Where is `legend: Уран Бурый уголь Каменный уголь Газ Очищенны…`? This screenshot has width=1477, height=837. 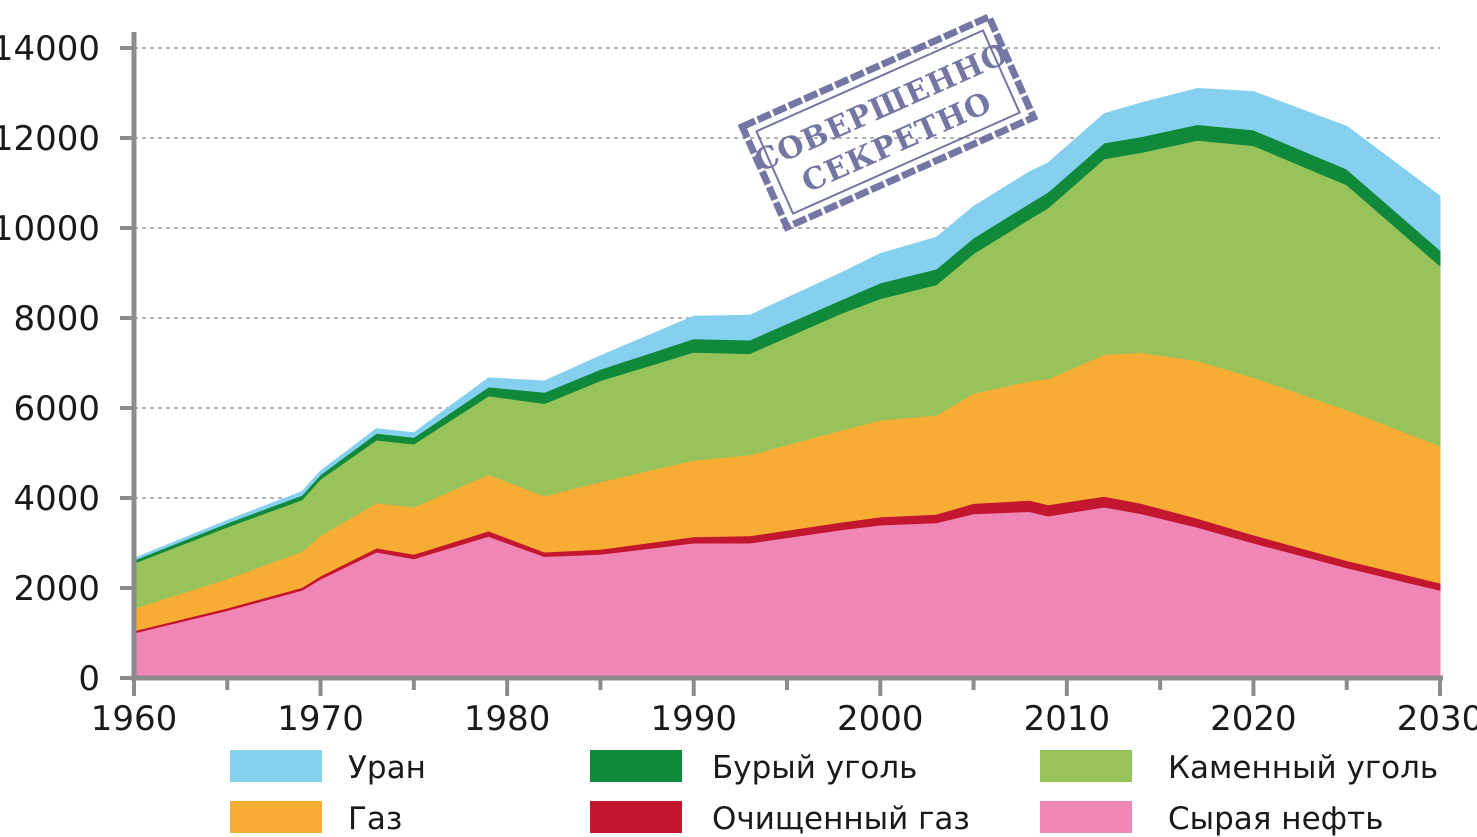
legend: Уран Бурый уголь Каменный уголь Газ Очищенны… is located at coordinates (834, 793).